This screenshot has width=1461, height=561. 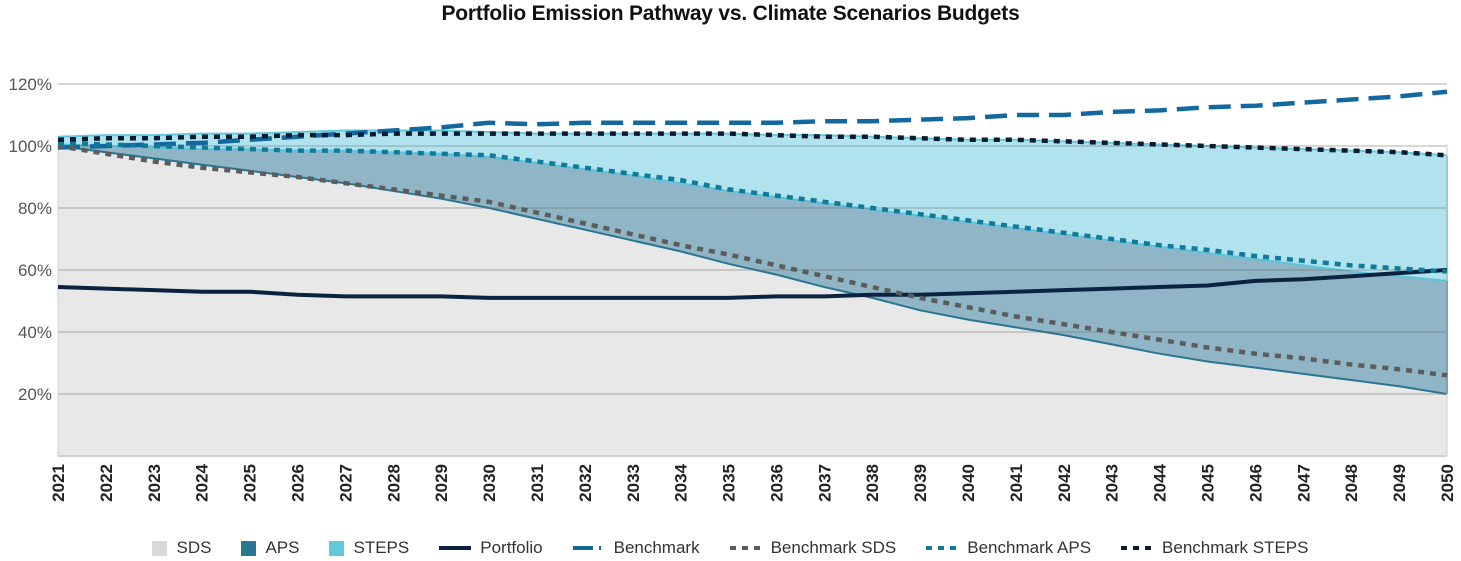 I want to click on y-tick-label: 40%, so click(x=35, y=332).